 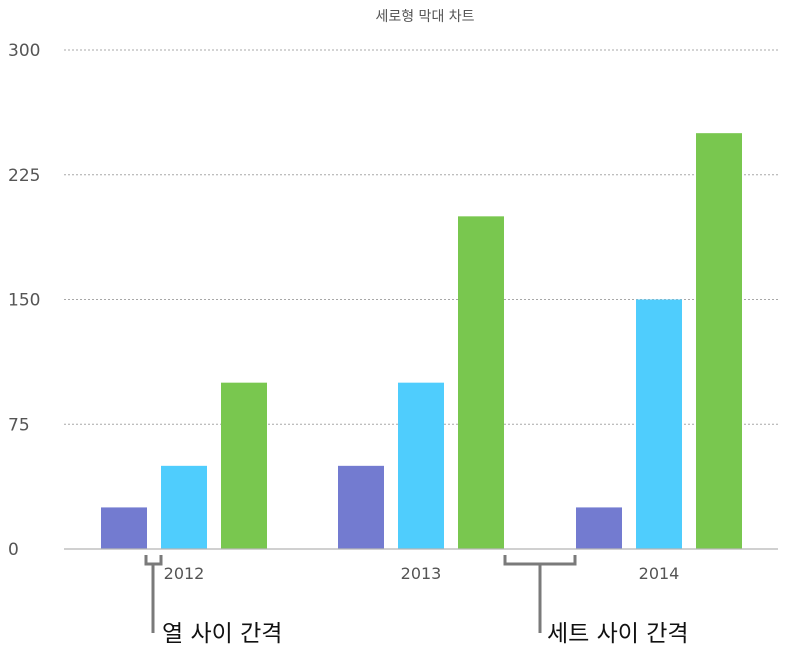 I want to click on y-tick-label: 0, so click(x=13, y=550).